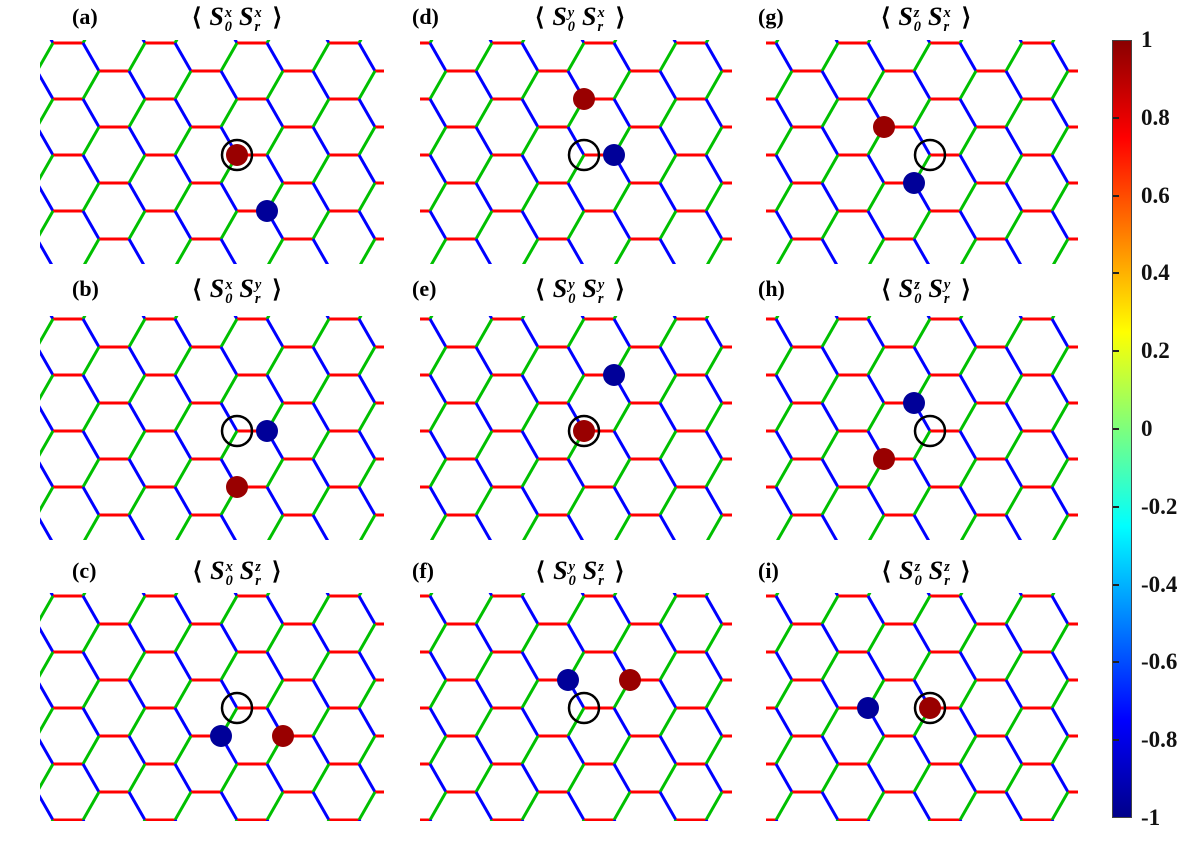  Describe the element at coordinates (425, 16) in the screenshot. I see `panel-label: (d)` at that location.